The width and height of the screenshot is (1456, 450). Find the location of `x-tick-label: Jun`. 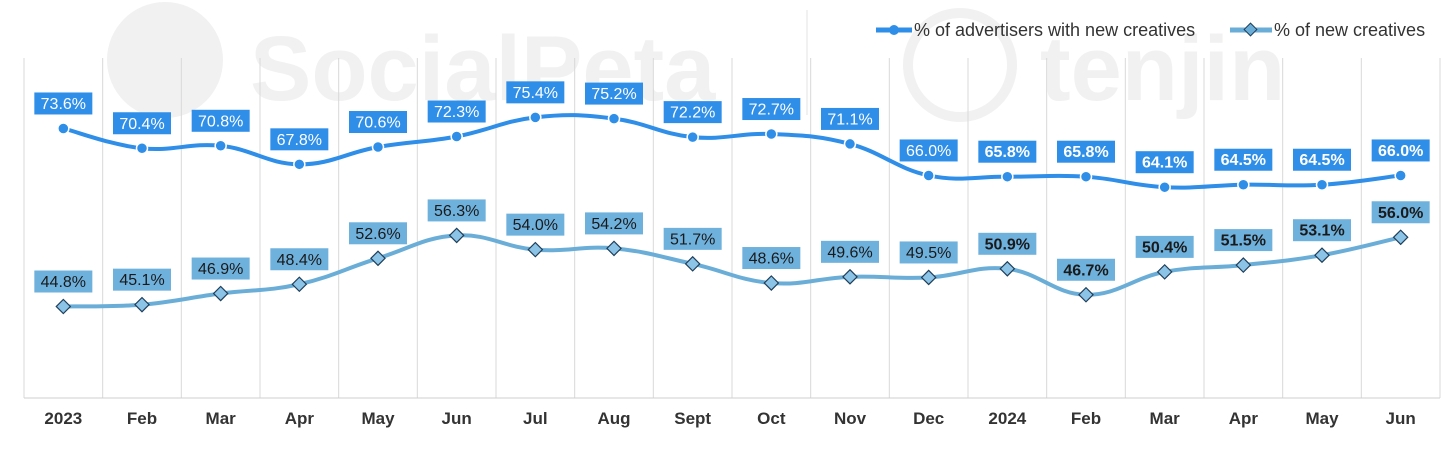

x-tick-label: Jun is located at coordinates (1401, 418).